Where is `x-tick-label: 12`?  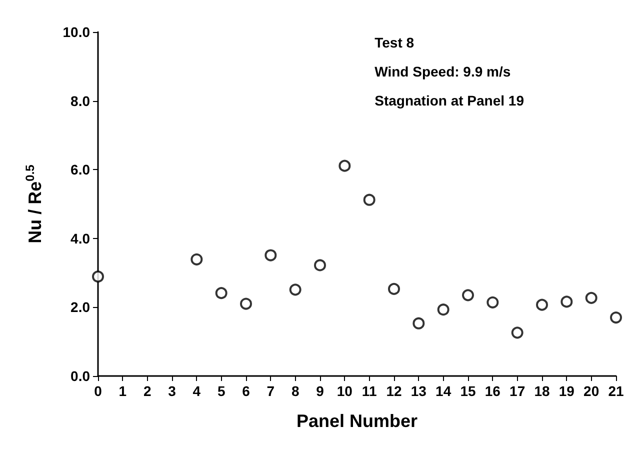 x-tick-label: 12 is located at coordinates (394, 391).